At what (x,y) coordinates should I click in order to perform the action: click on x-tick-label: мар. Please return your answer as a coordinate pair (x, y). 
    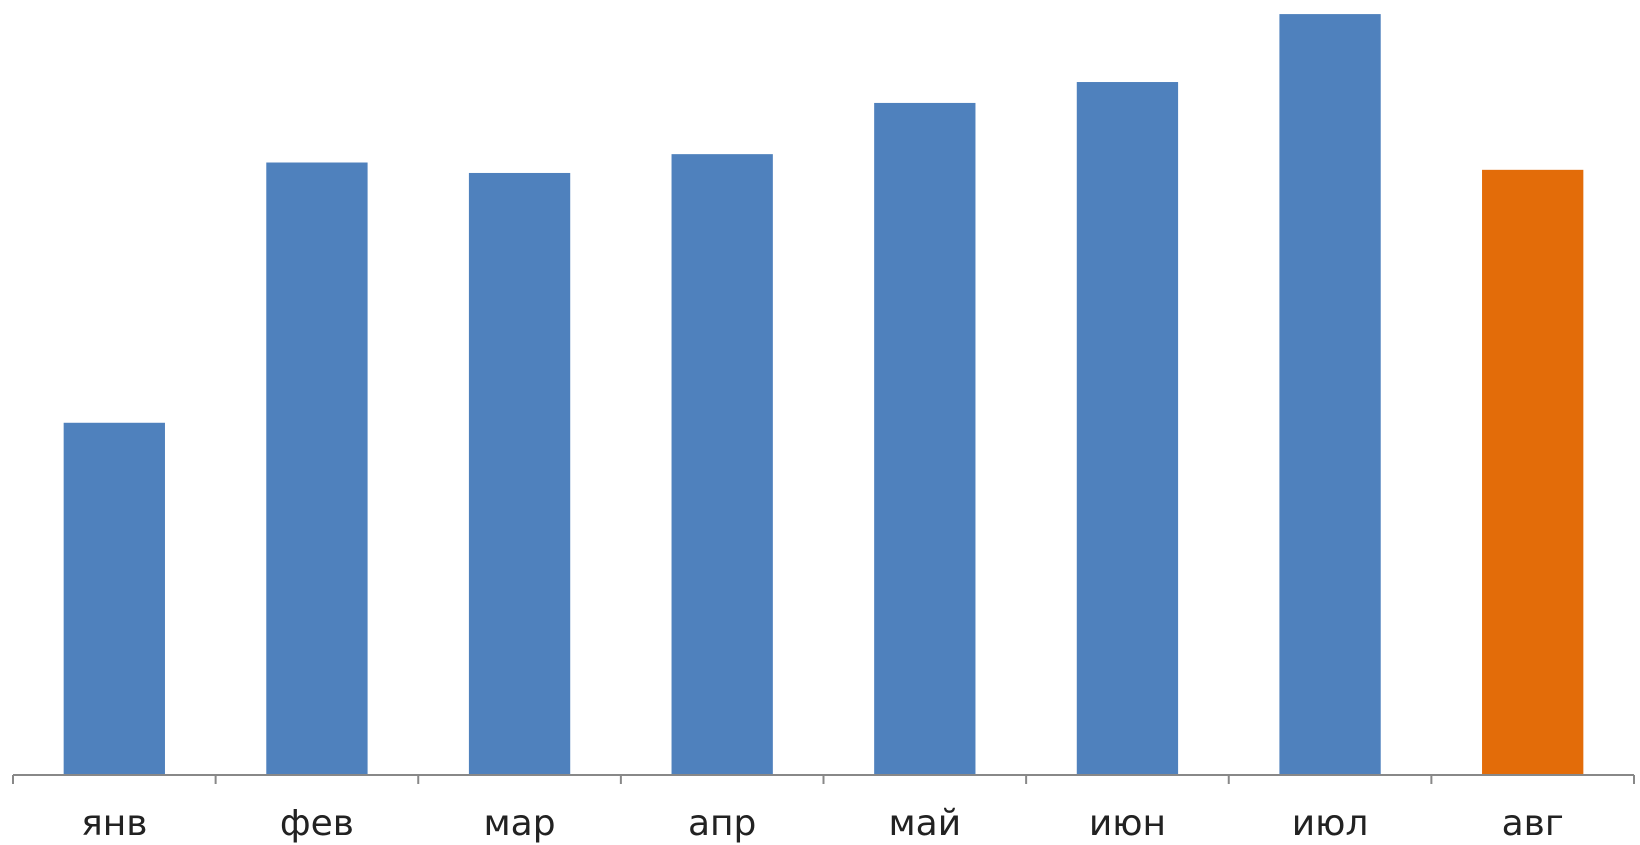
    Looking at the image, I should click on (520, 823).